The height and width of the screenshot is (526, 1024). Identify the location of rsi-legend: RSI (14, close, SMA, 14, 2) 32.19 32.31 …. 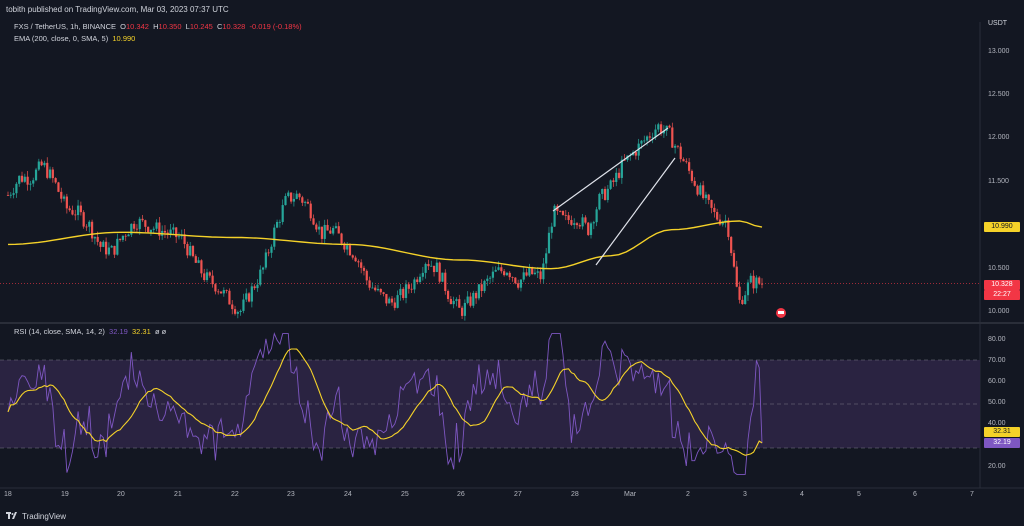
(90, 331).